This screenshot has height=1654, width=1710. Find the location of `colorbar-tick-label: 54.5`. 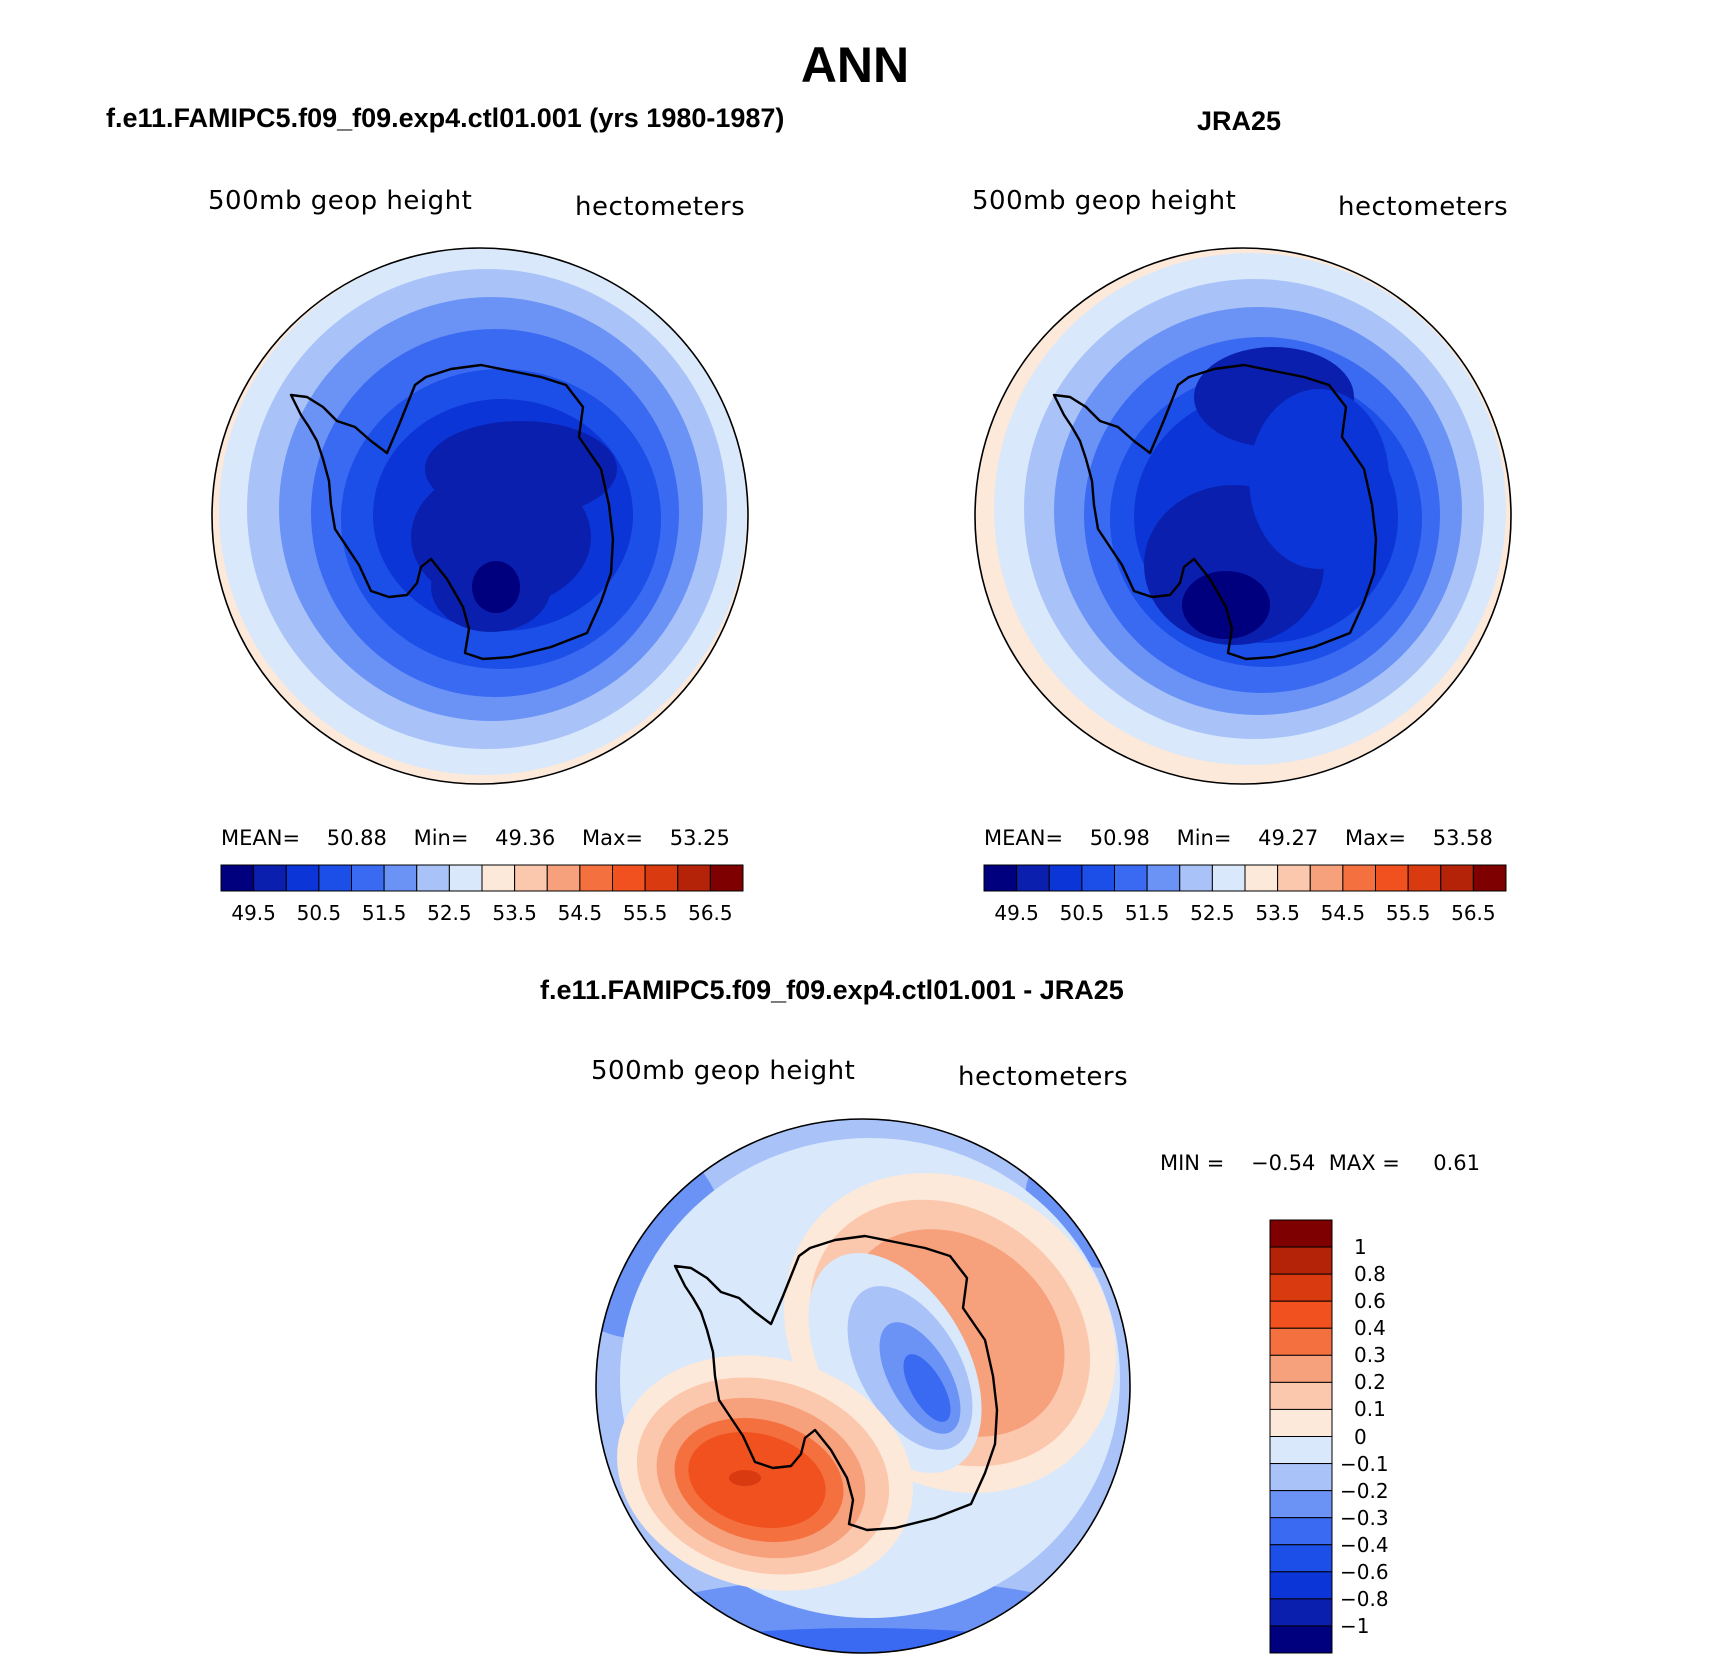

colorbar-tick-label: 54.5 is located at coordinates (580, 913).